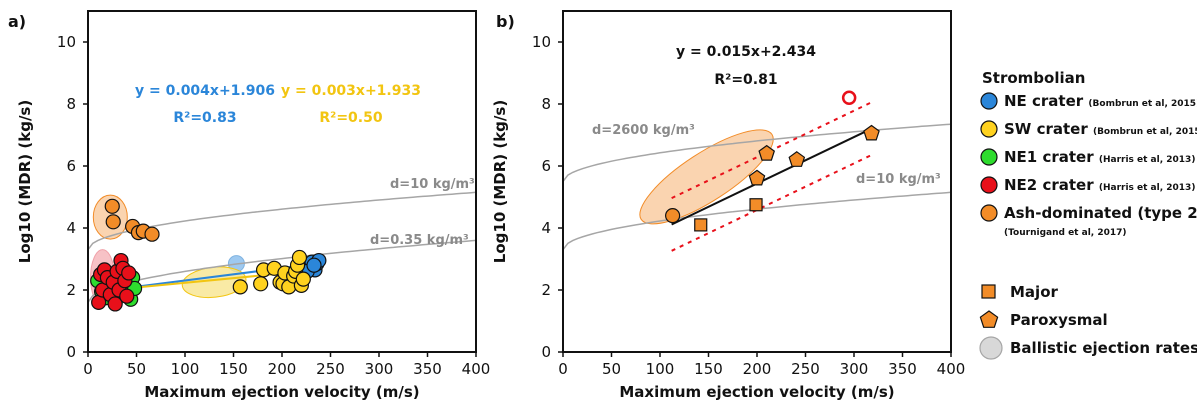 Image resolution: width=1197 pixels, height=407 pixels. I want to click on panel-b-label: b), so click(505, 21).